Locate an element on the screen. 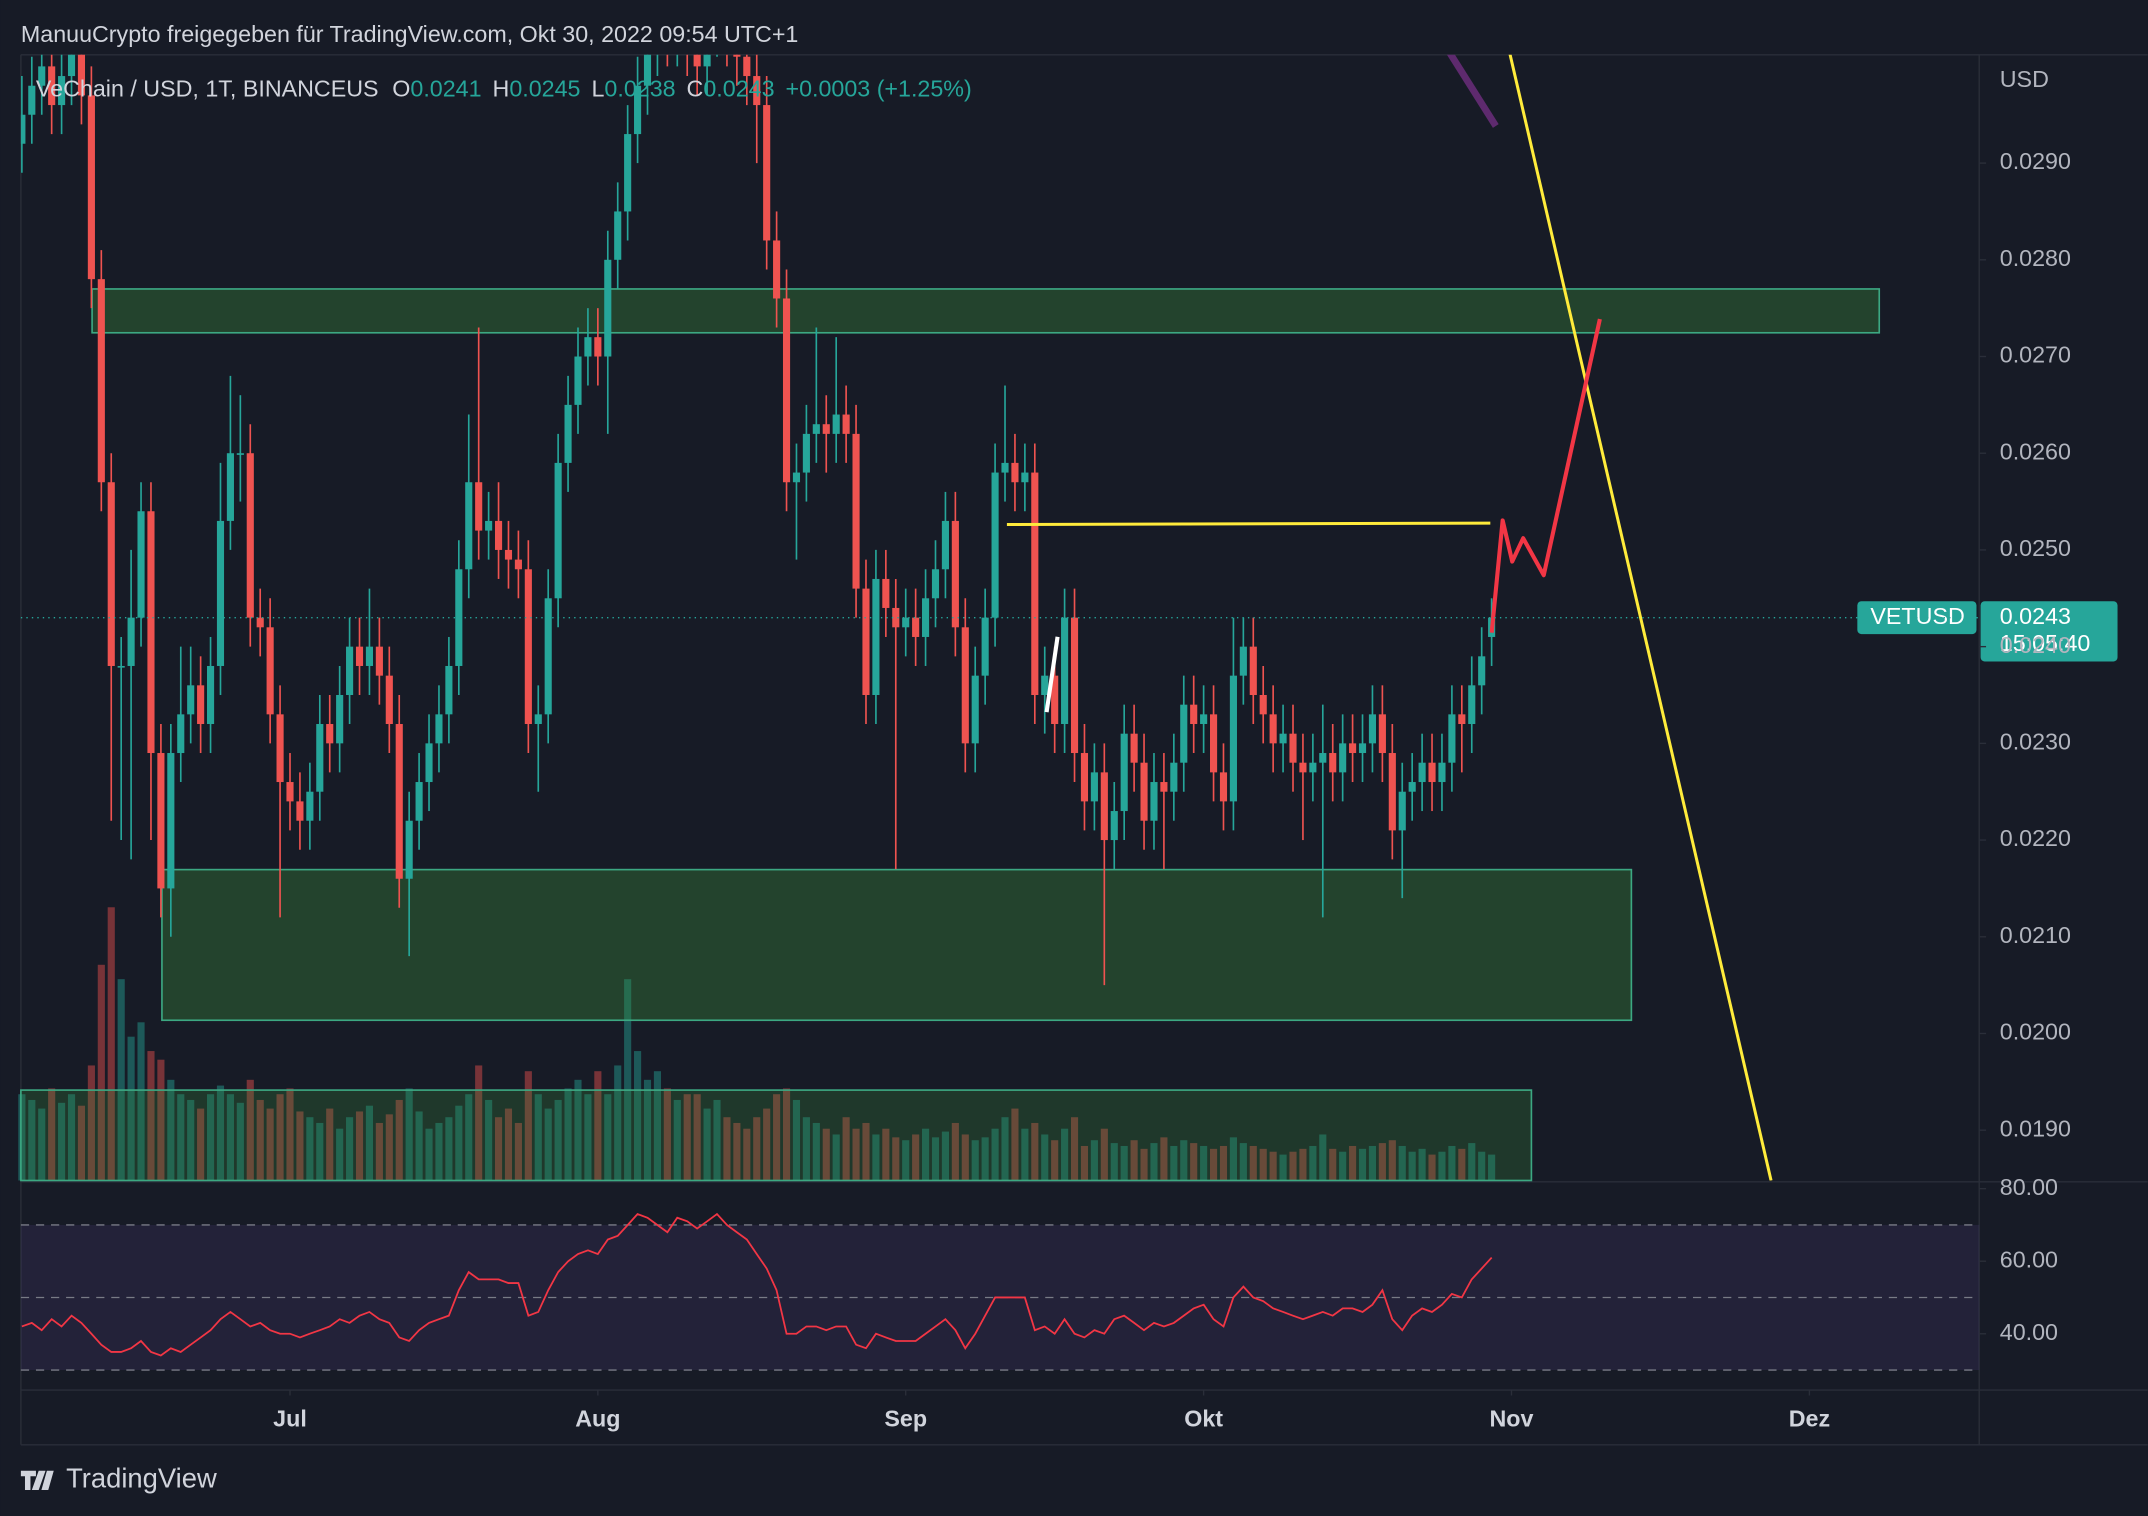 This screenshot has height=1516, width=2148. x-tick-label: Okt is located at coordinates (1203, 1418).